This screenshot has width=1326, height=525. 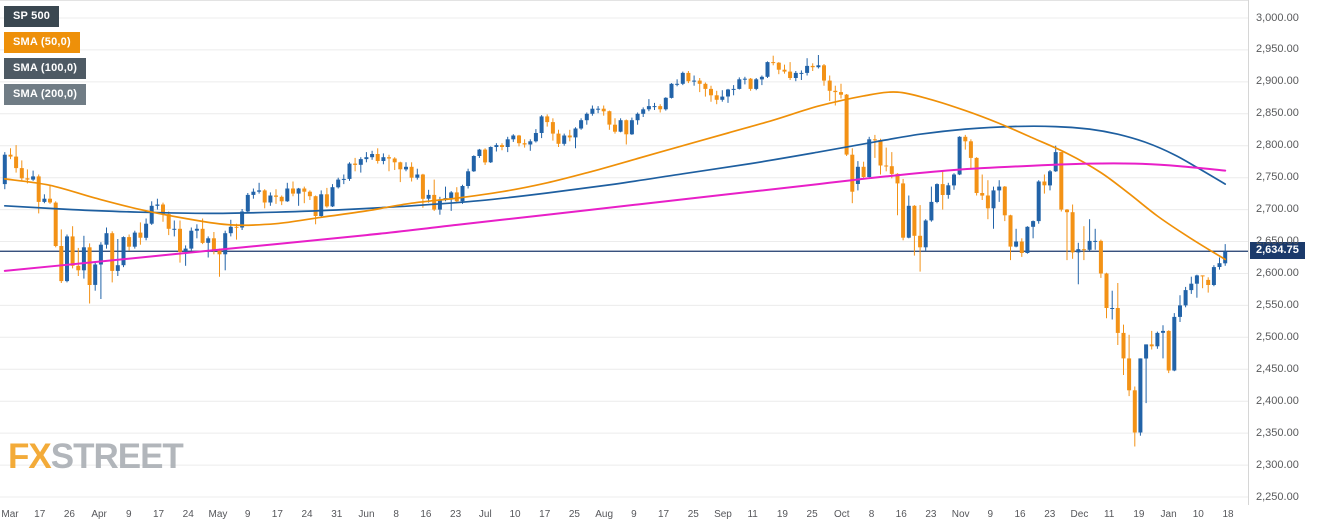 What do you see at coordinates (723, 514) in the screenshot?
I see `time-axis-label: Sep` at bounding box center [723, 514].